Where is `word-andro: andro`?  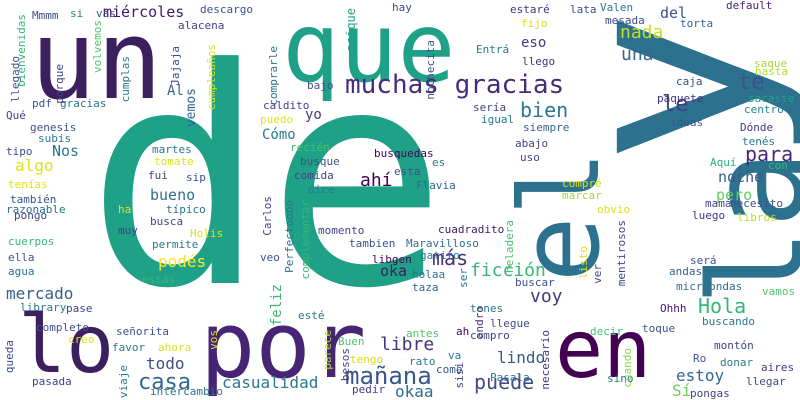 word-andro: andro is located at coordinates (479, 323).